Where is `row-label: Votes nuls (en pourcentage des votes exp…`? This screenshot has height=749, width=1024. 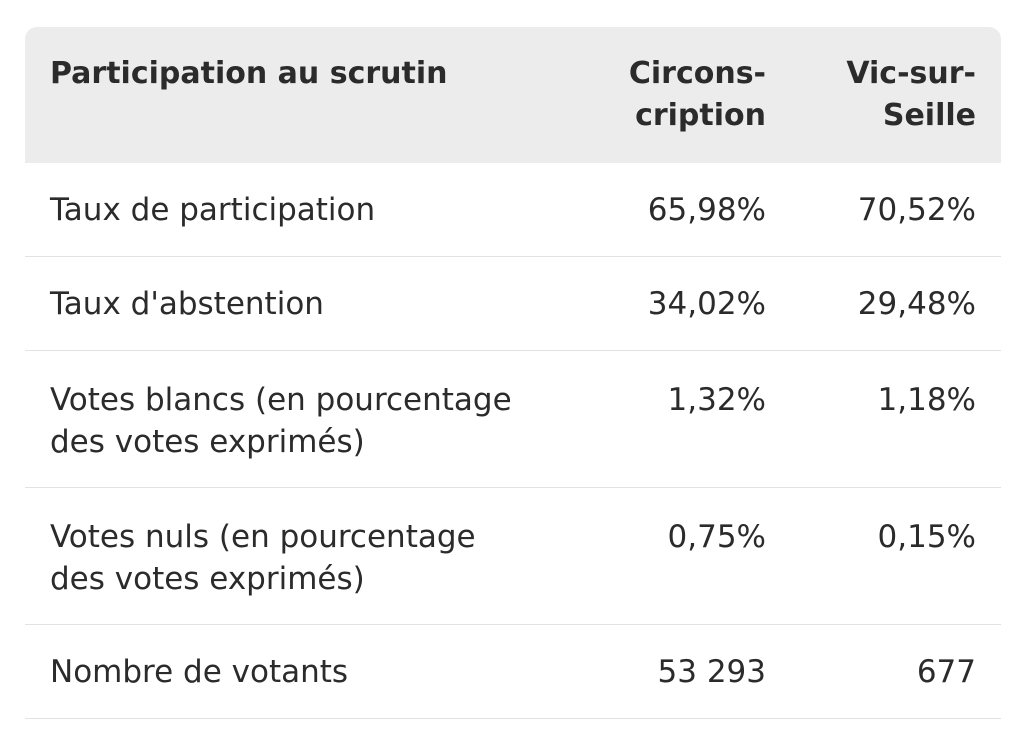 row-label: Votes nuls (en pourcentage des votes exp… is located at coordinates (263, 558).